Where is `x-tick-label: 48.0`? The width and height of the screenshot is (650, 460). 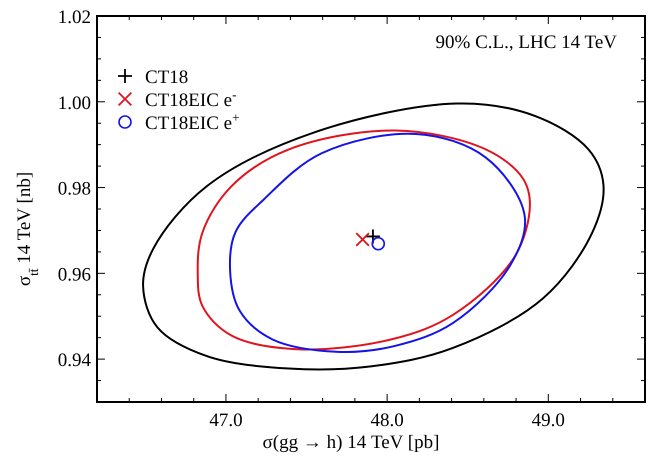 x-tick-label: 48.0 is located at coordinates (387, 420).